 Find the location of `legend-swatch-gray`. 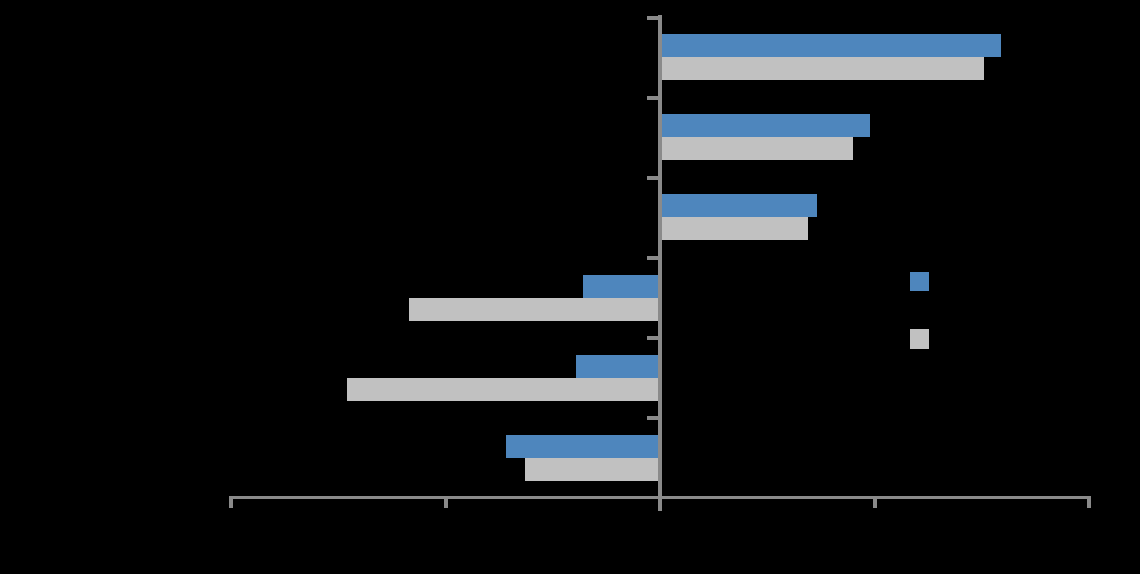

legend-swatch-gray is located at coordinates (919, 339).